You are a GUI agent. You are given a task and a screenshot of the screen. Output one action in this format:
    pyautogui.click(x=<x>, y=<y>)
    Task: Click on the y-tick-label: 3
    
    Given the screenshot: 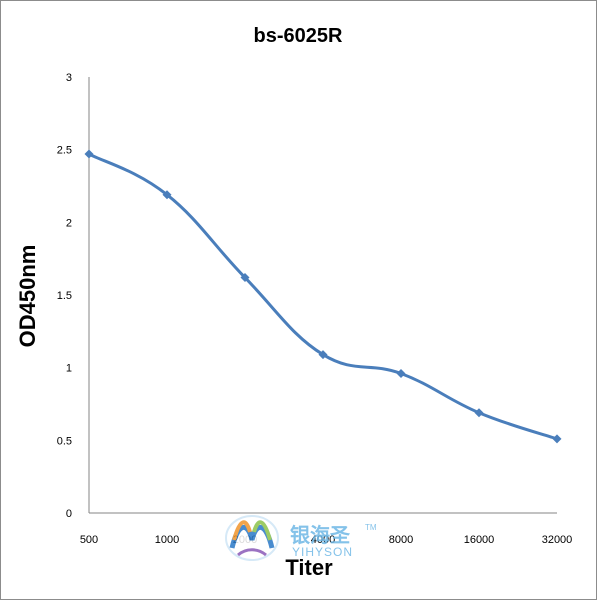 What is the action you would take?
    pyautogui.click(x=69, y=78)
    